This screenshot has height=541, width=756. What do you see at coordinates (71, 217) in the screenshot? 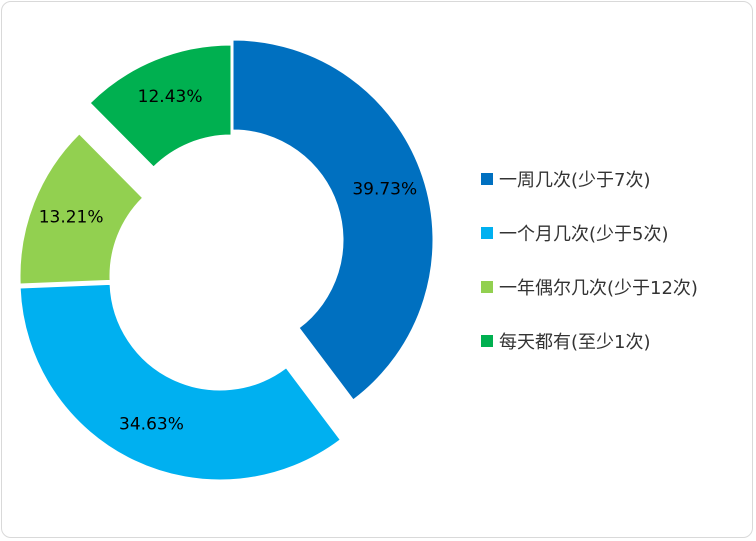
I see `slice-label-2: 13.21%` at bounding box center [71, 217].